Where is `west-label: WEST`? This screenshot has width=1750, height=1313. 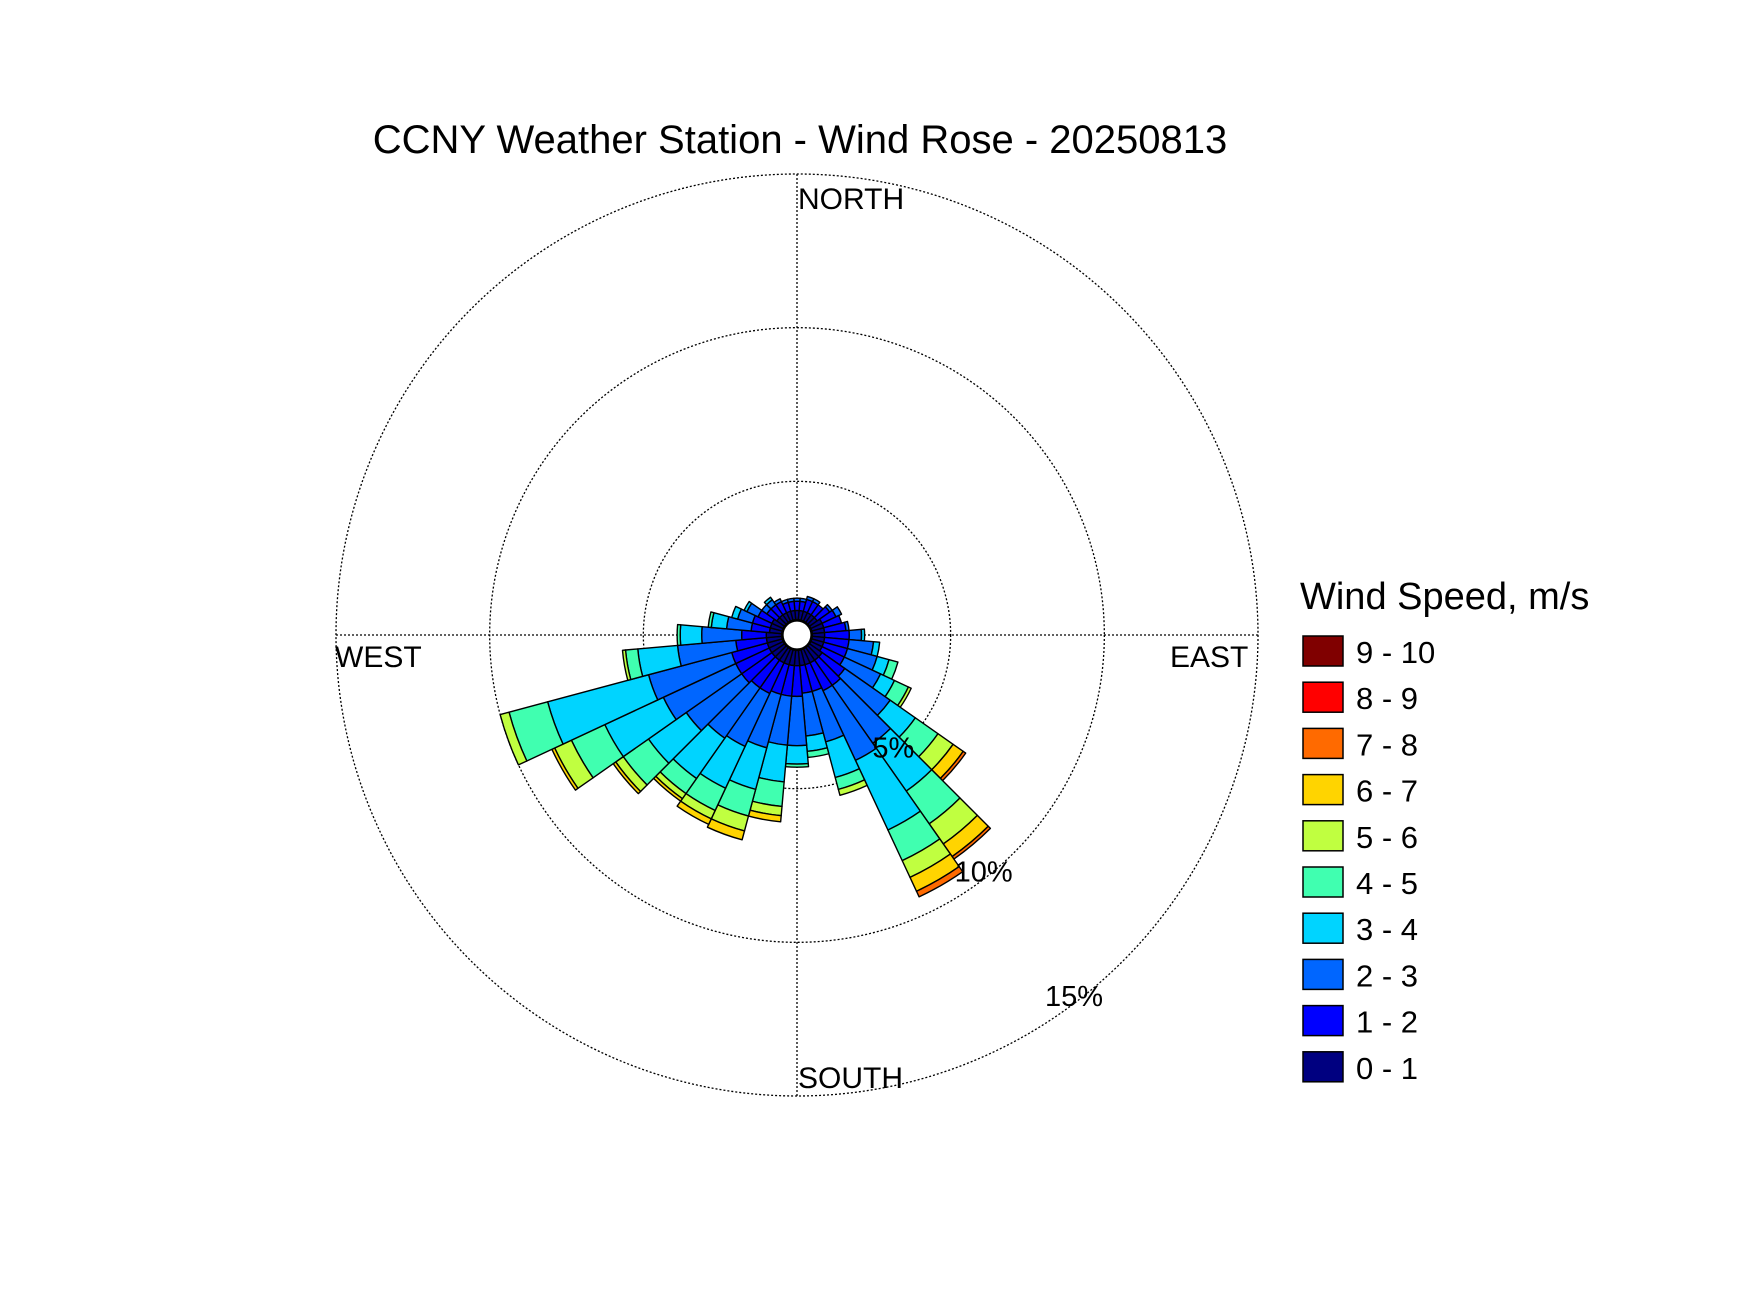
west-label: WEST is located at coordinates (378, 657).